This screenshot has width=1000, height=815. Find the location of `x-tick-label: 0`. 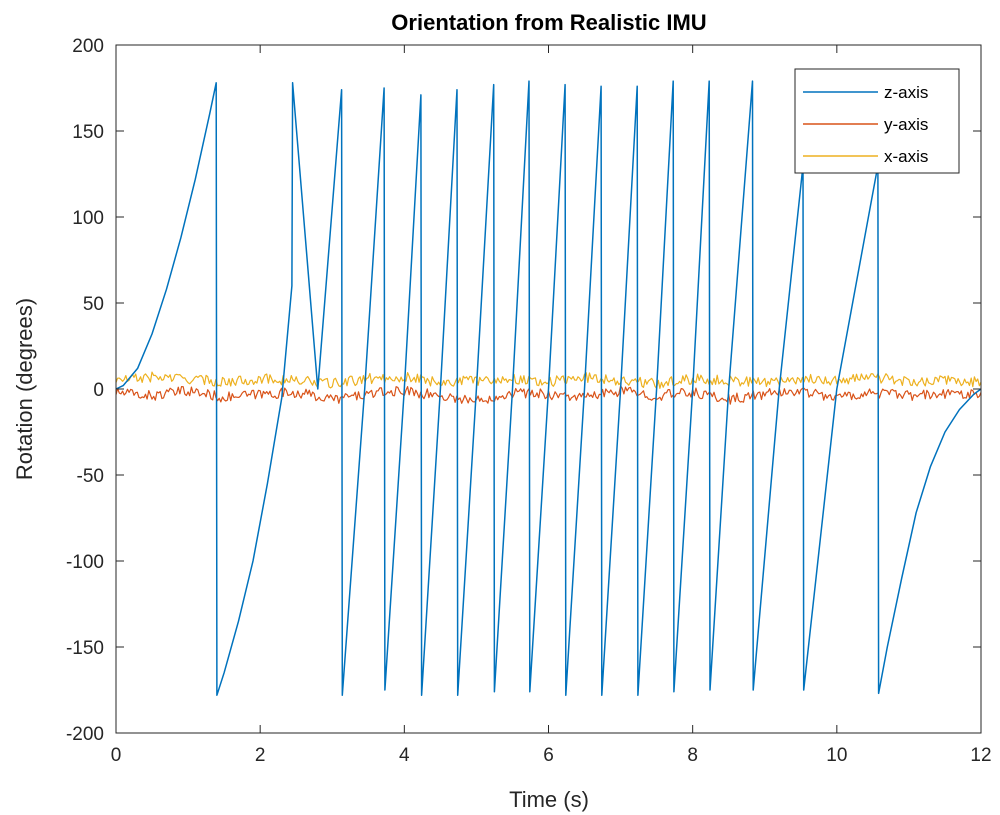

x-tick-label: 0 is located at coordinates (116, 755).